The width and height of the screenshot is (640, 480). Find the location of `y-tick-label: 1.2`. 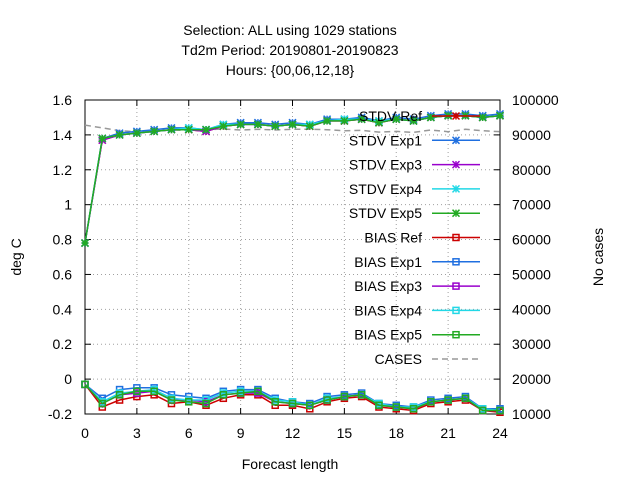

y-tick-label: 1.2 is located at coordinates (63, 170).